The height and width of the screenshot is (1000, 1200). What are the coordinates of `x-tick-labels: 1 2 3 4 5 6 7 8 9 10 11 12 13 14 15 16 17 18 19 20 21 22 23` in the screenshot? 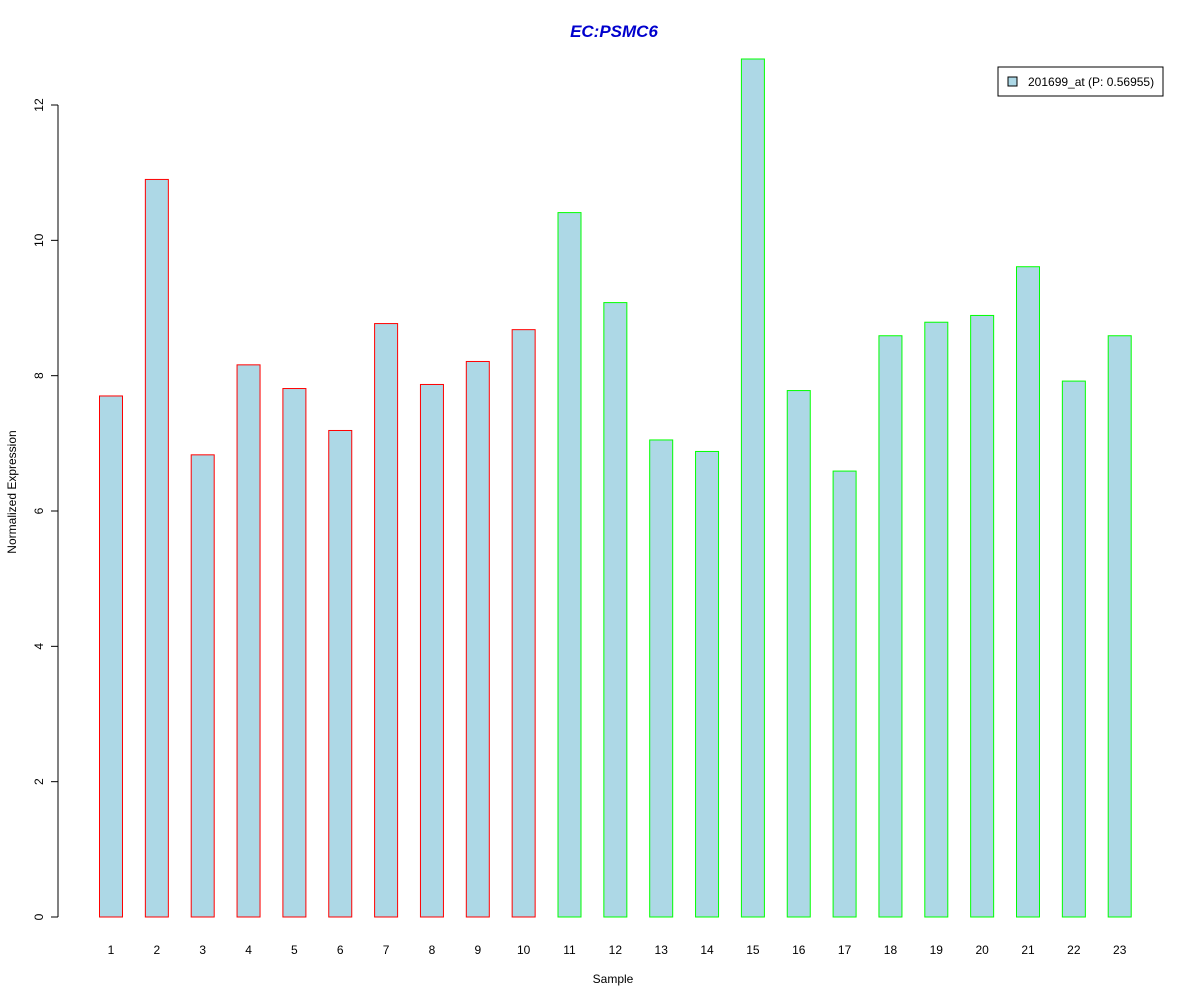 It's located at (617, 950).